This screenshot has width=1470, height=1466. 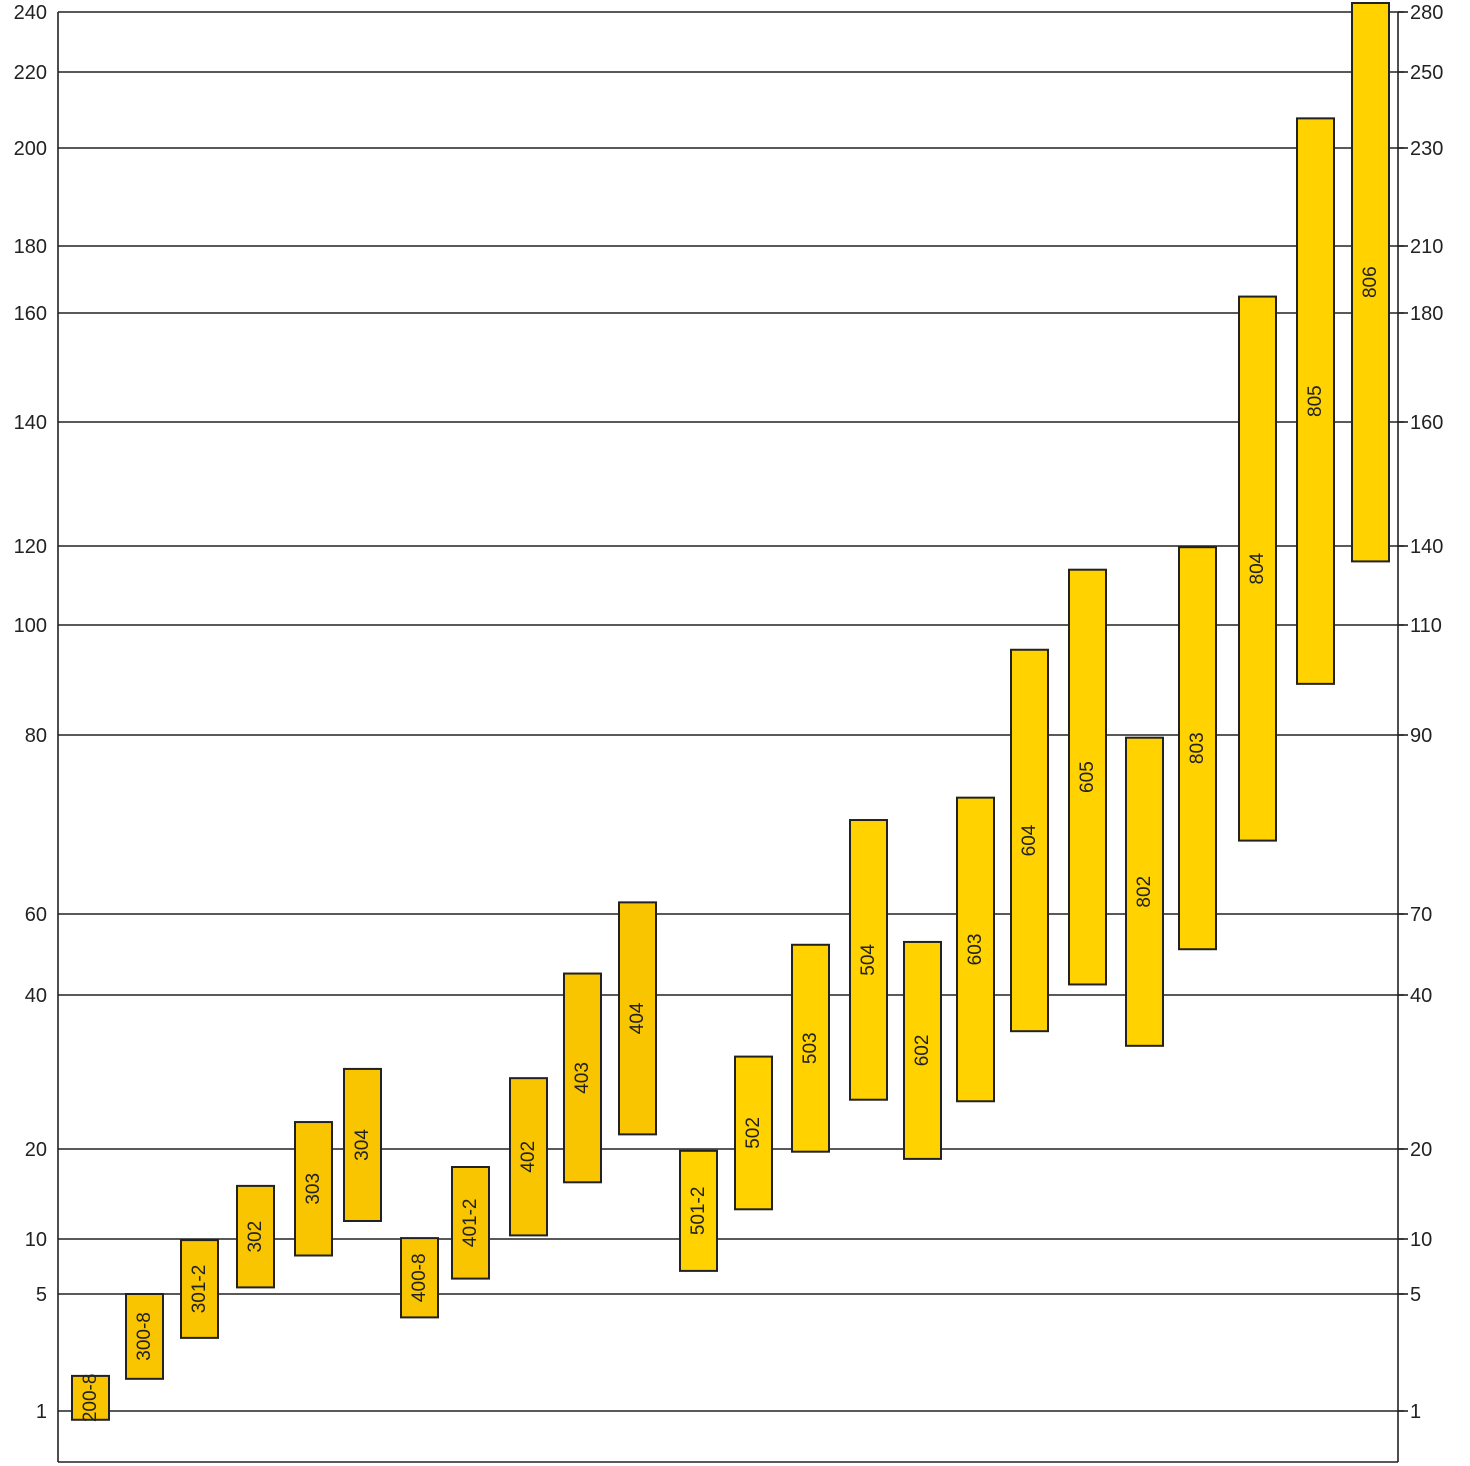 I want to click on bar-504: 504, so click(x=868, y=960).